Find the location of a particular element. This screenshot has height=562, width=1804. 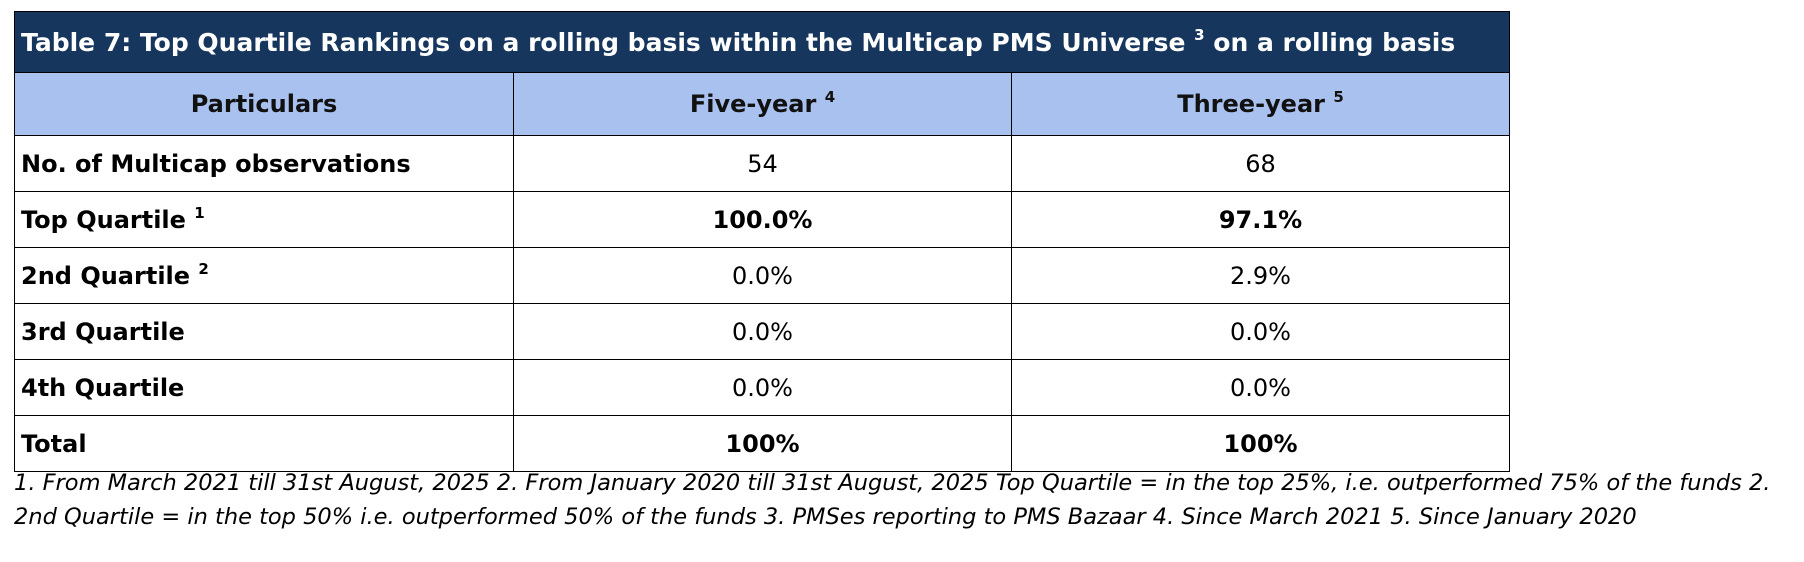

row-label: 3rd Quartile is located at coordinates (264, 331).